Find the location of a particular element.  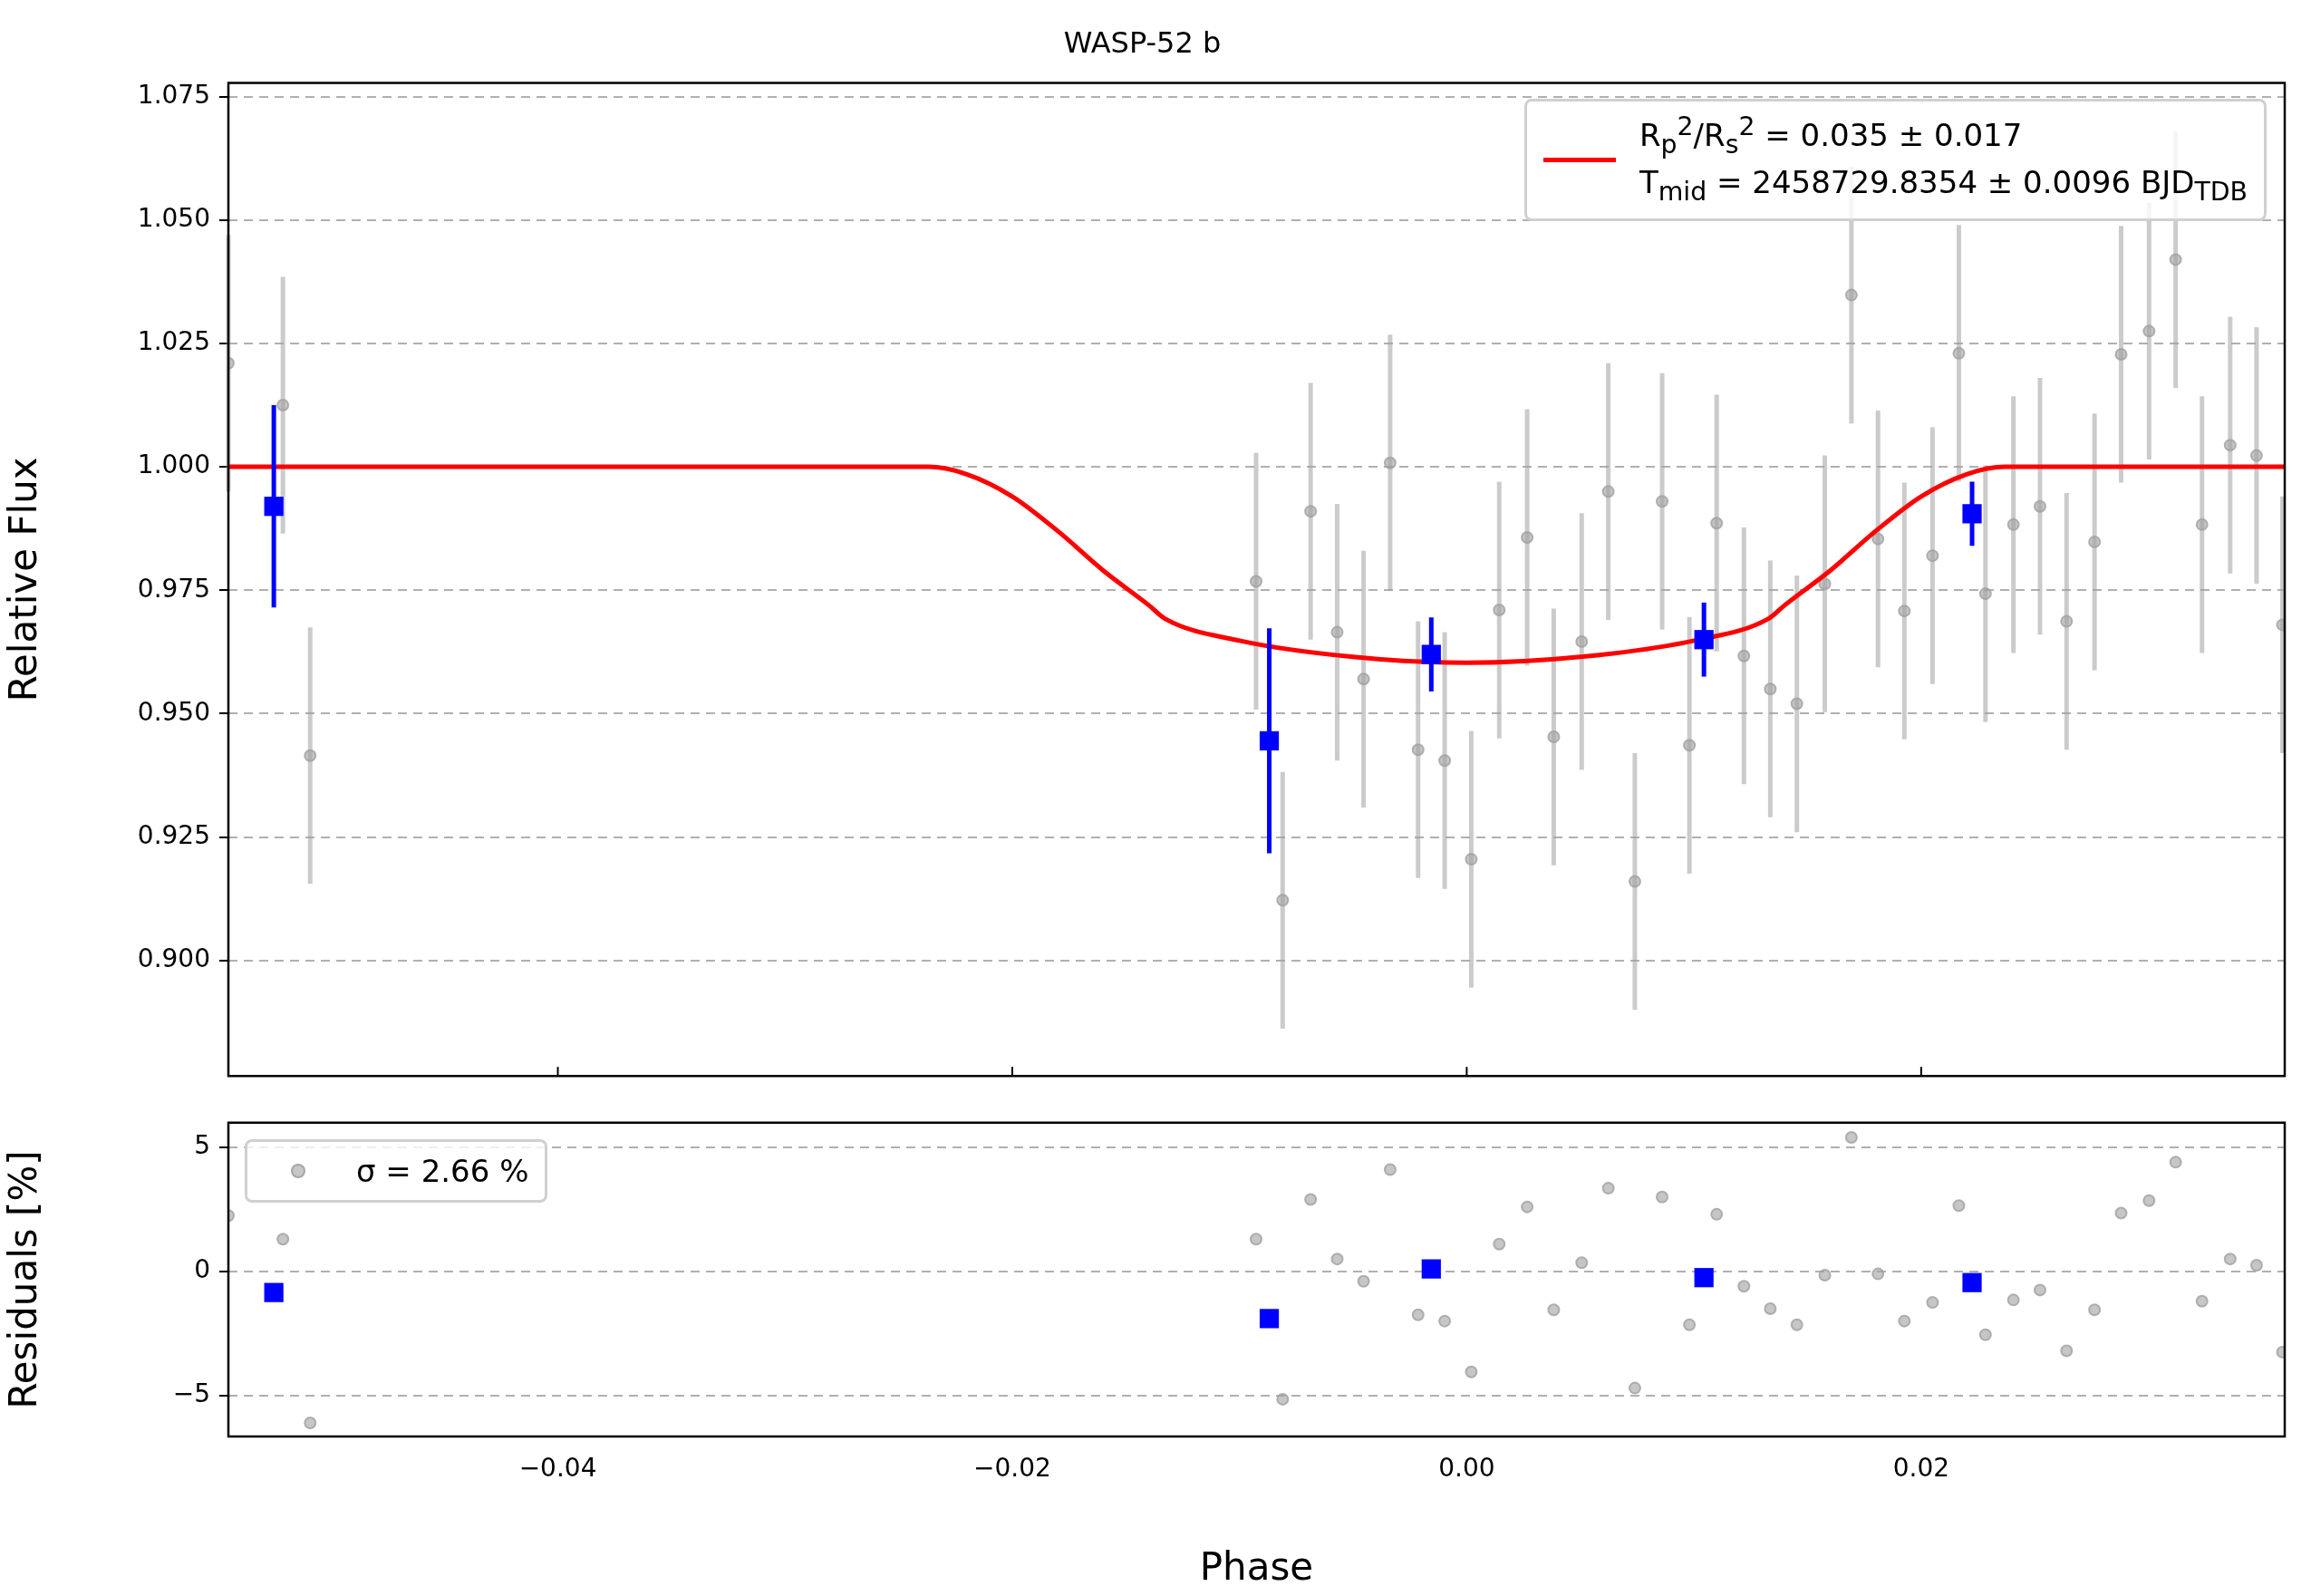

y-tick-label: 5 is located at coordinates (202, 1145).